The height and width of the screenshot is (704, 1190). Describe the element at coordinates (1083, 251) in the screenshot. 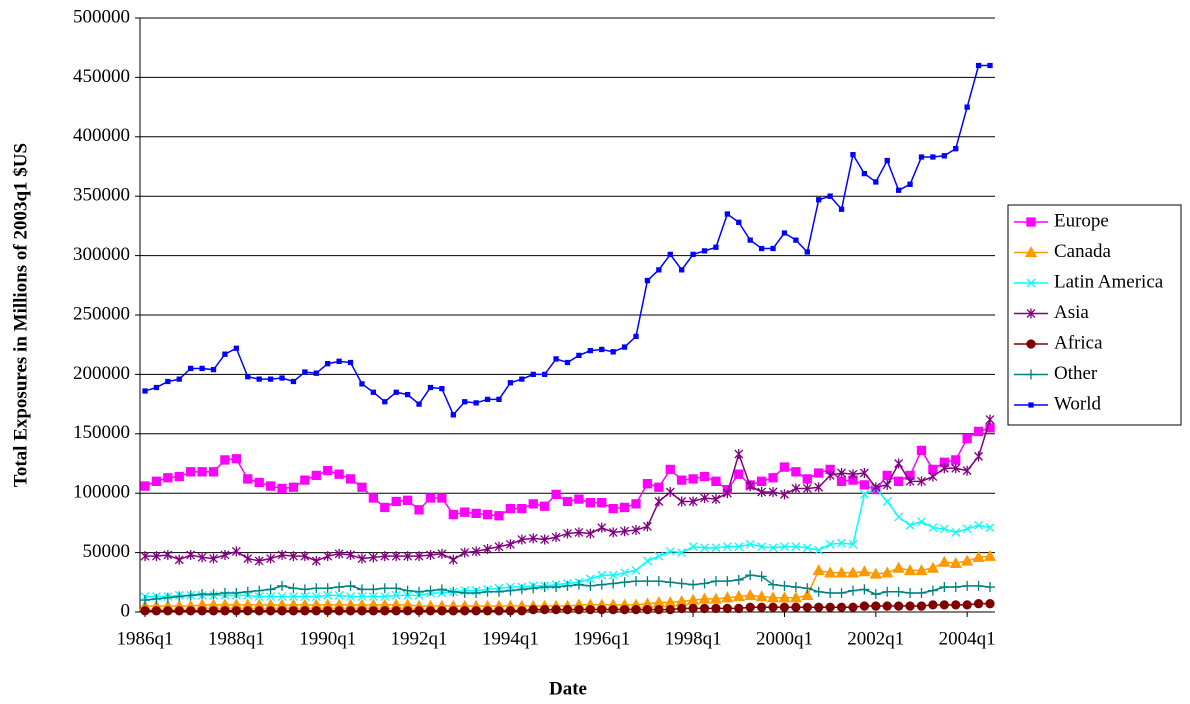

I see `legend-label: Canada` at that location.